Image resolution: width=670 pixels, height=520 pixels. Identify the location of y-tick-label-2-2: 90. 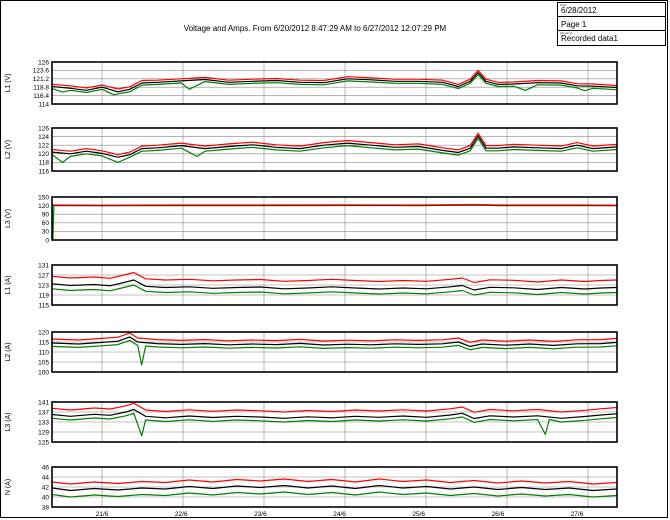
(46, 215).